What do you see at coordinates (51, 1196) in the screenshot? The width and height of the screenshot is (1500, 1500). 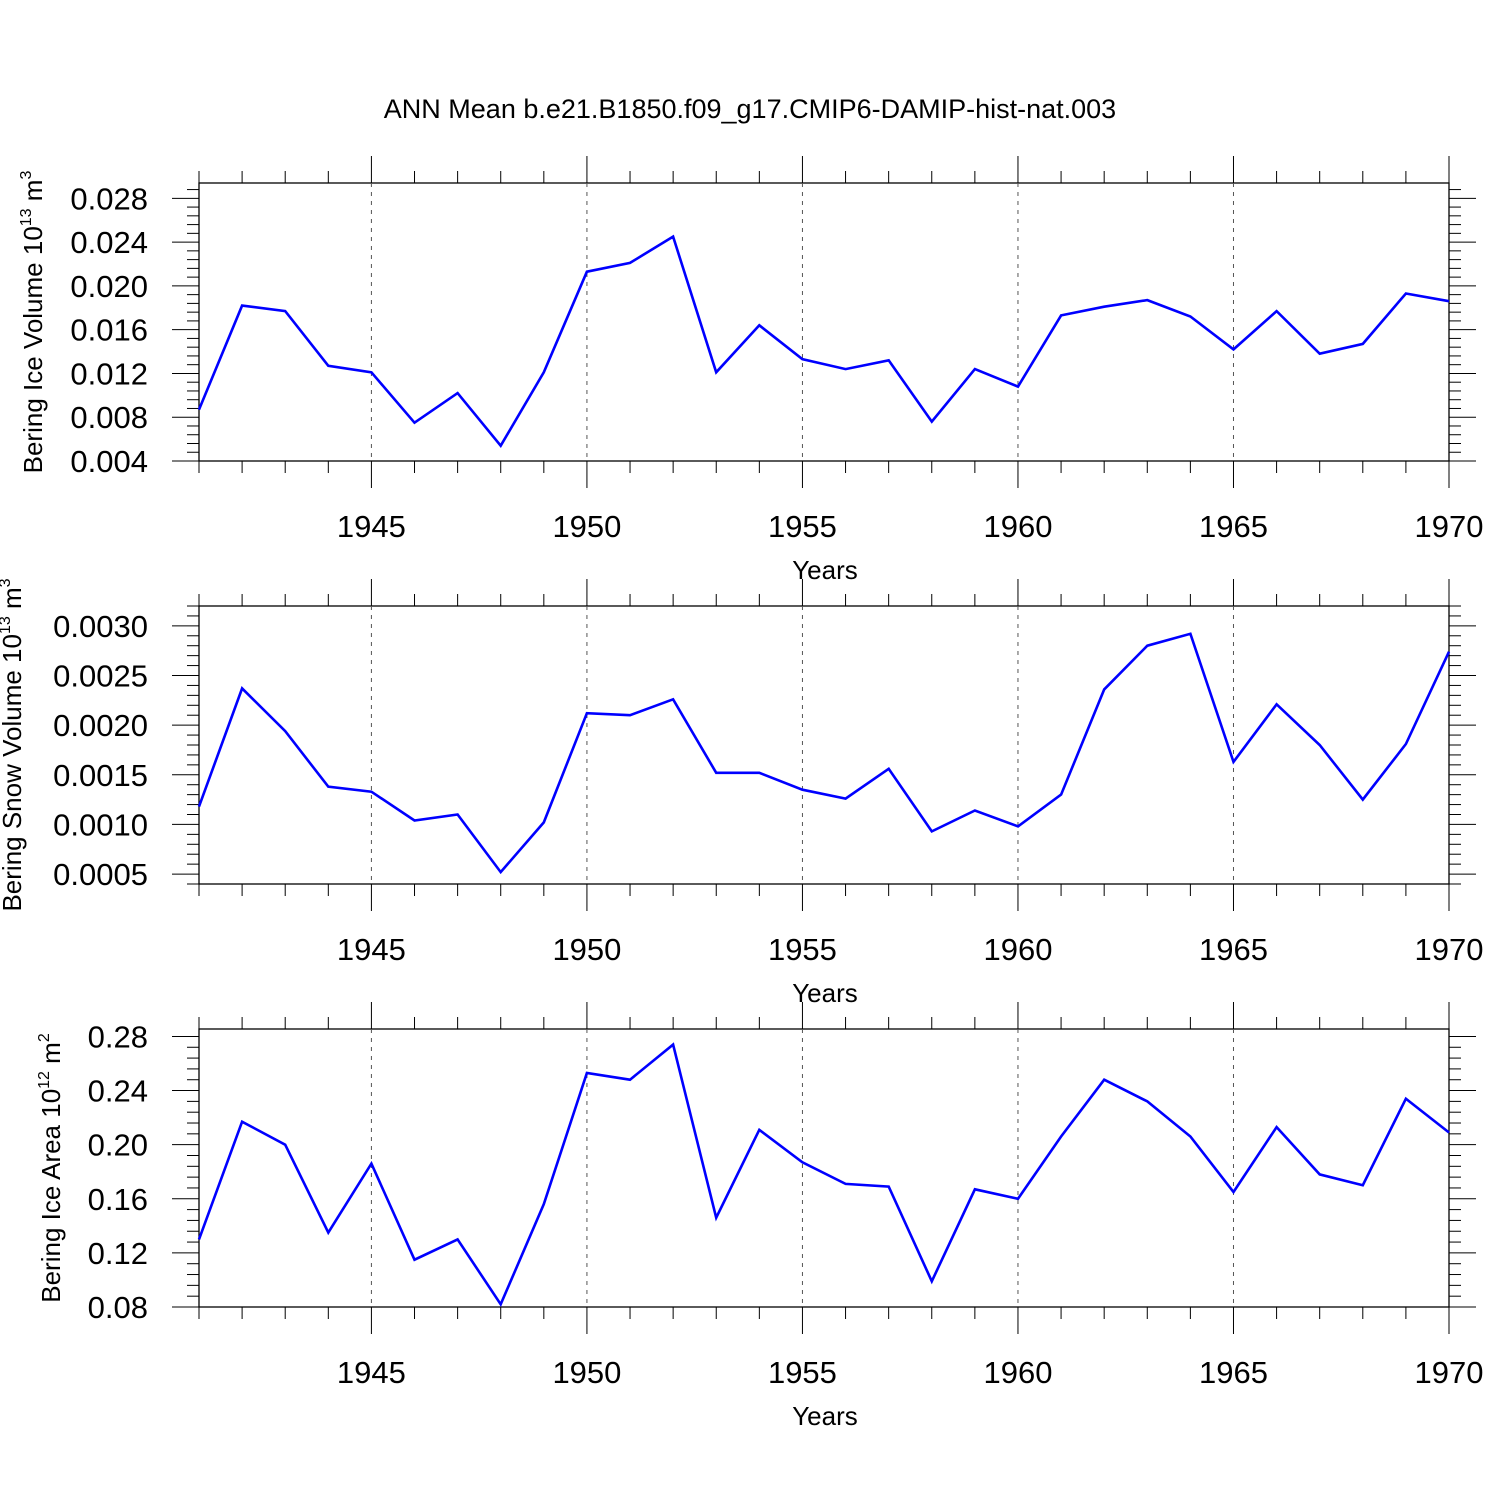 I see `y-axis-label-main: Bering Ice Area 10` at bounding box center [51, 1196].